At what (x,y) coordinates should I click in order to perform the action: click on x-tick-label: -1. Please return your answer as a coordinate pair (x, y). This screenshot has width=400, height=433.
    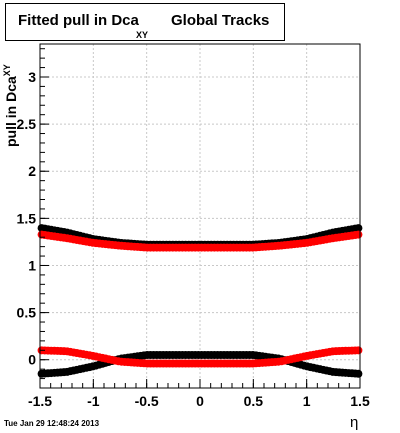
    Looking at the image, I should click on (93, 401).